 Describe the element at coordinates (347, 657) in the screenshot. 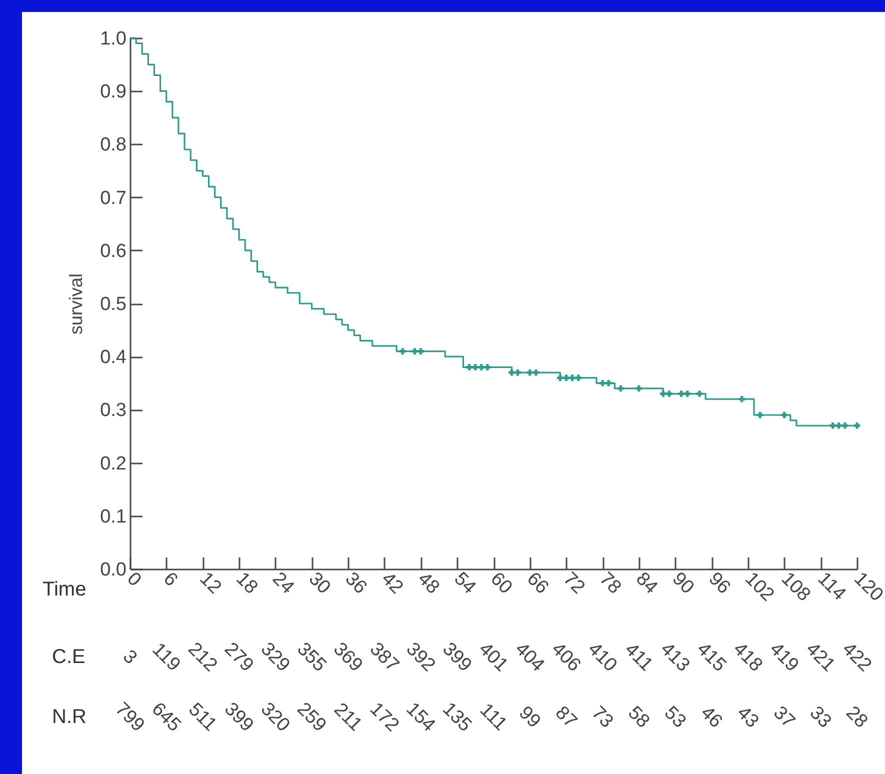

I see `text: 369` at that location.